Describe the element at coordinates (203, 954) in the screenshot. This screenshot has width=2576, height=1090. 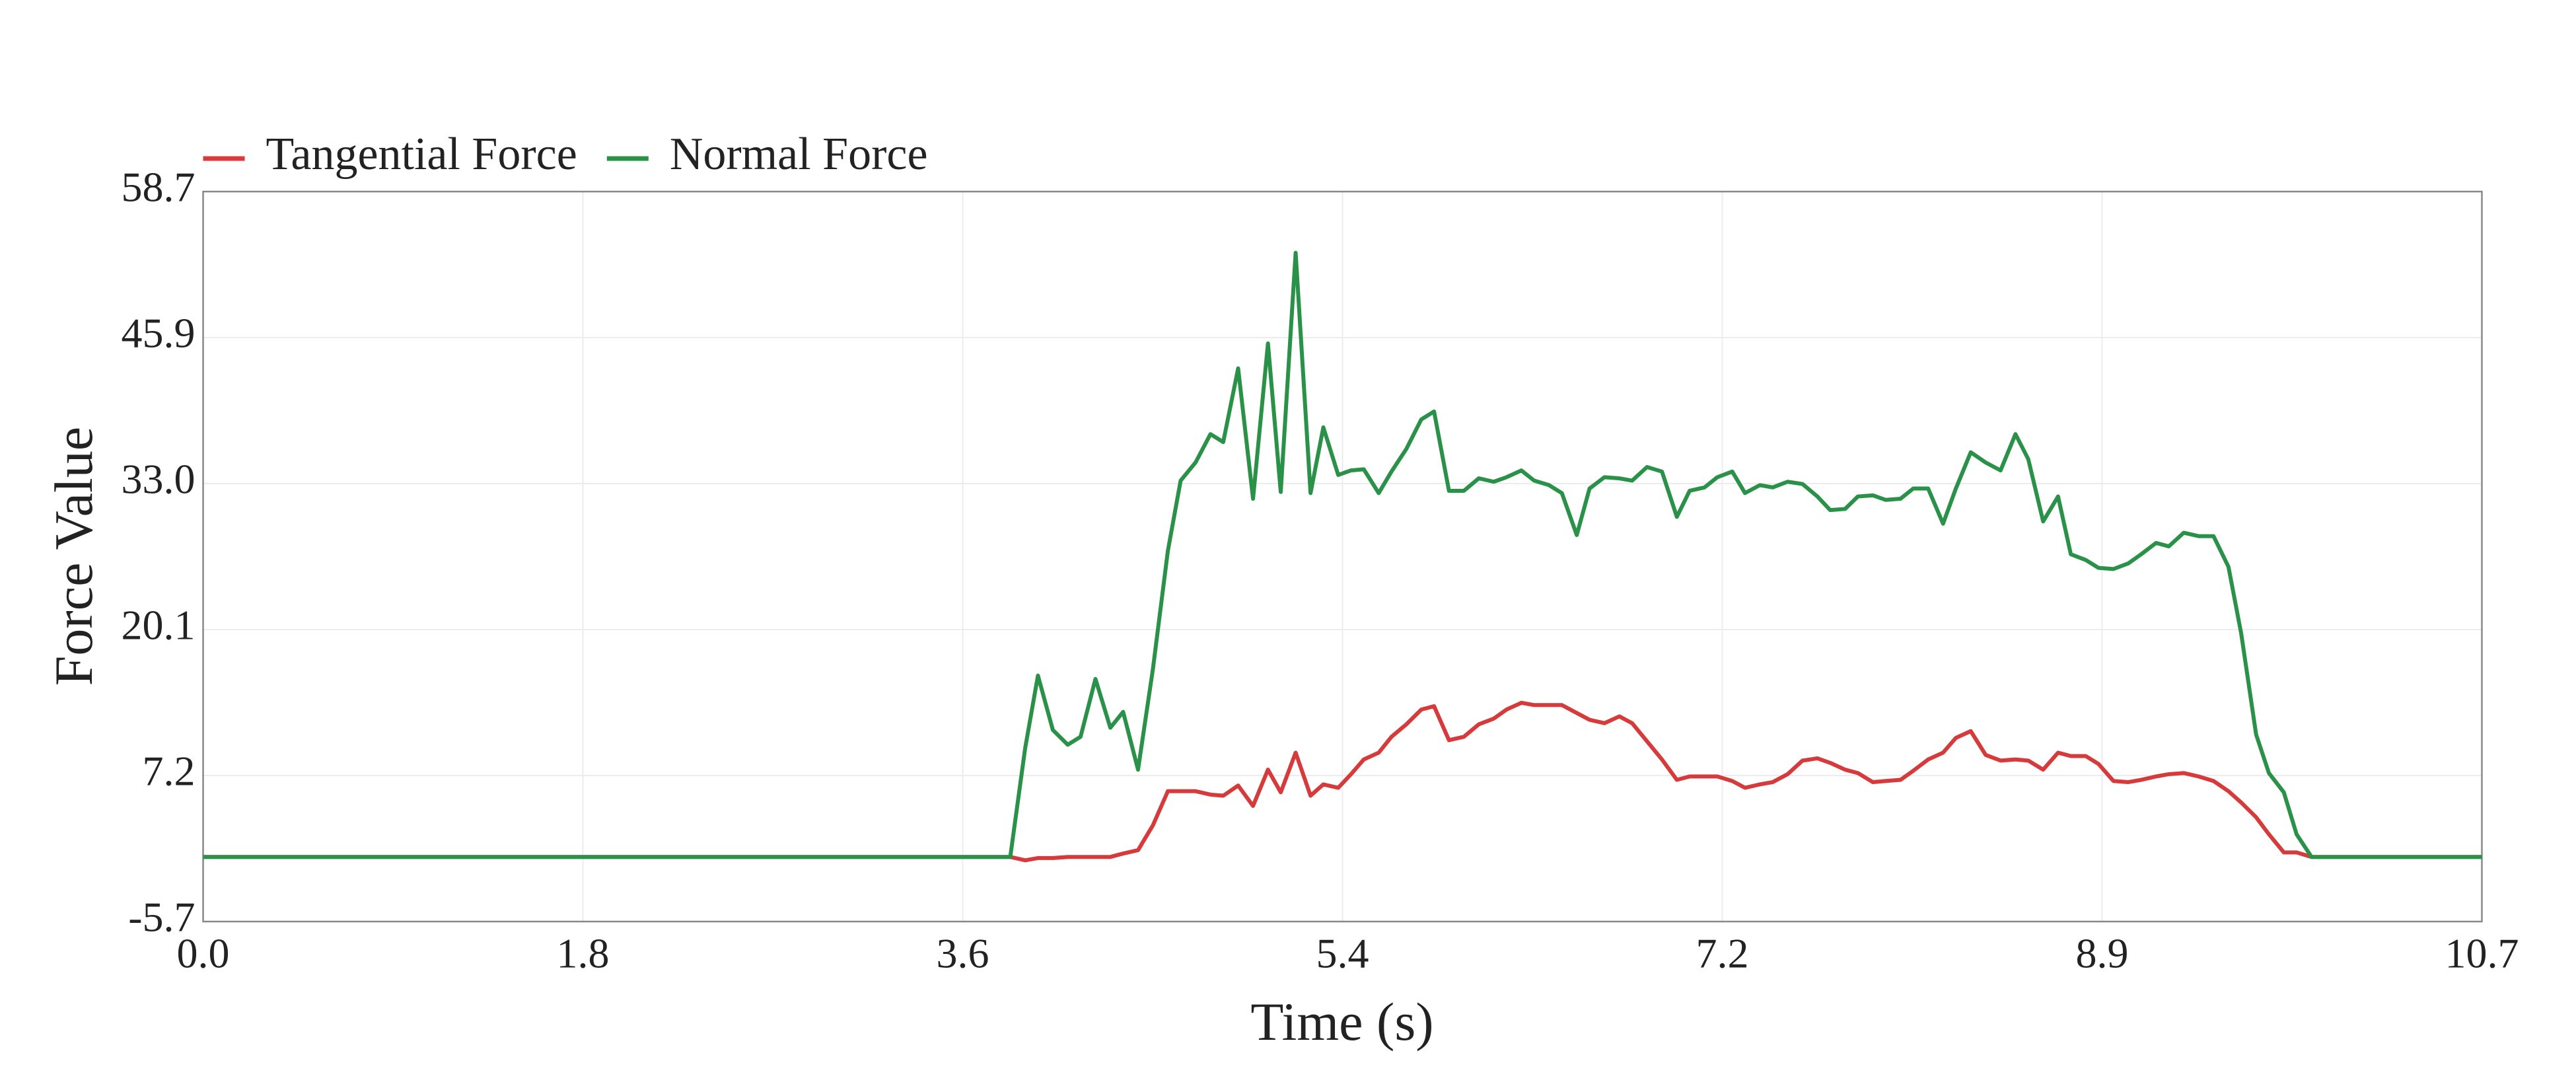
I see `x-tick-label: 0.0` at that location.